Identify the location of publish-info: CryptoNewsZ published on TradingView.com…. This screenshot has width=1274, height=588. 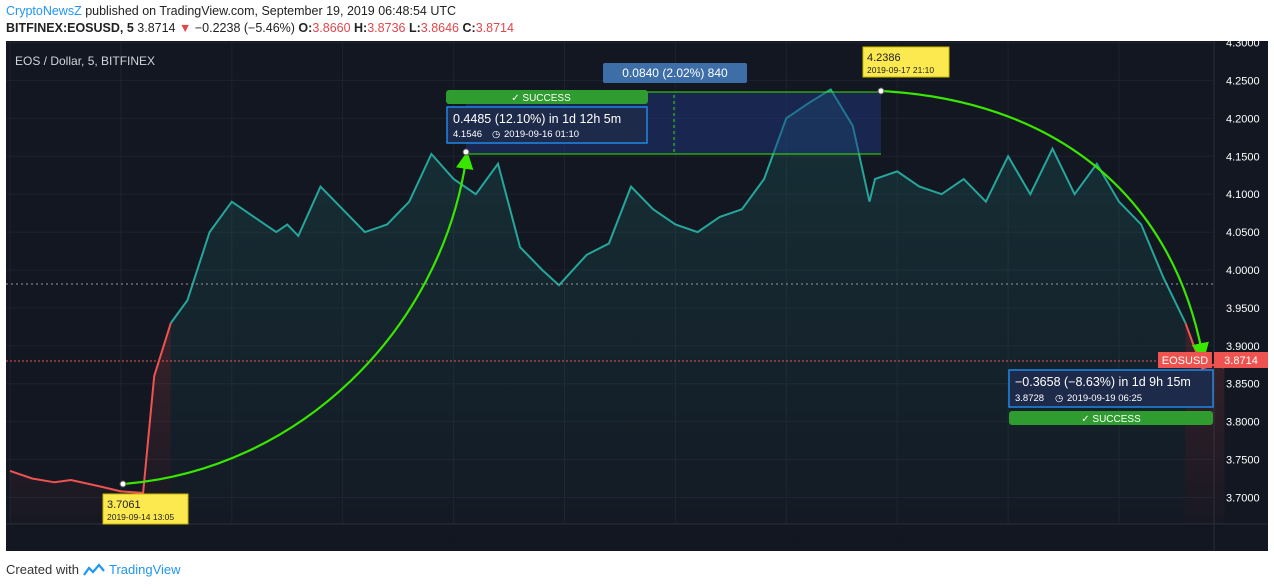
(231, 11).